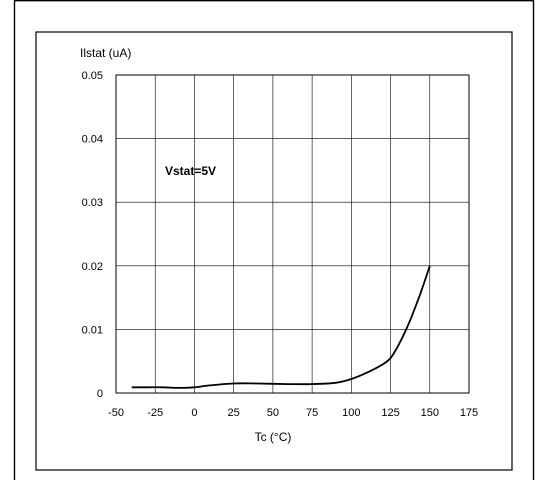 This screenshot has height=480, width=548. I want to click on y-tick-label: 0.02, so click(92, 267).